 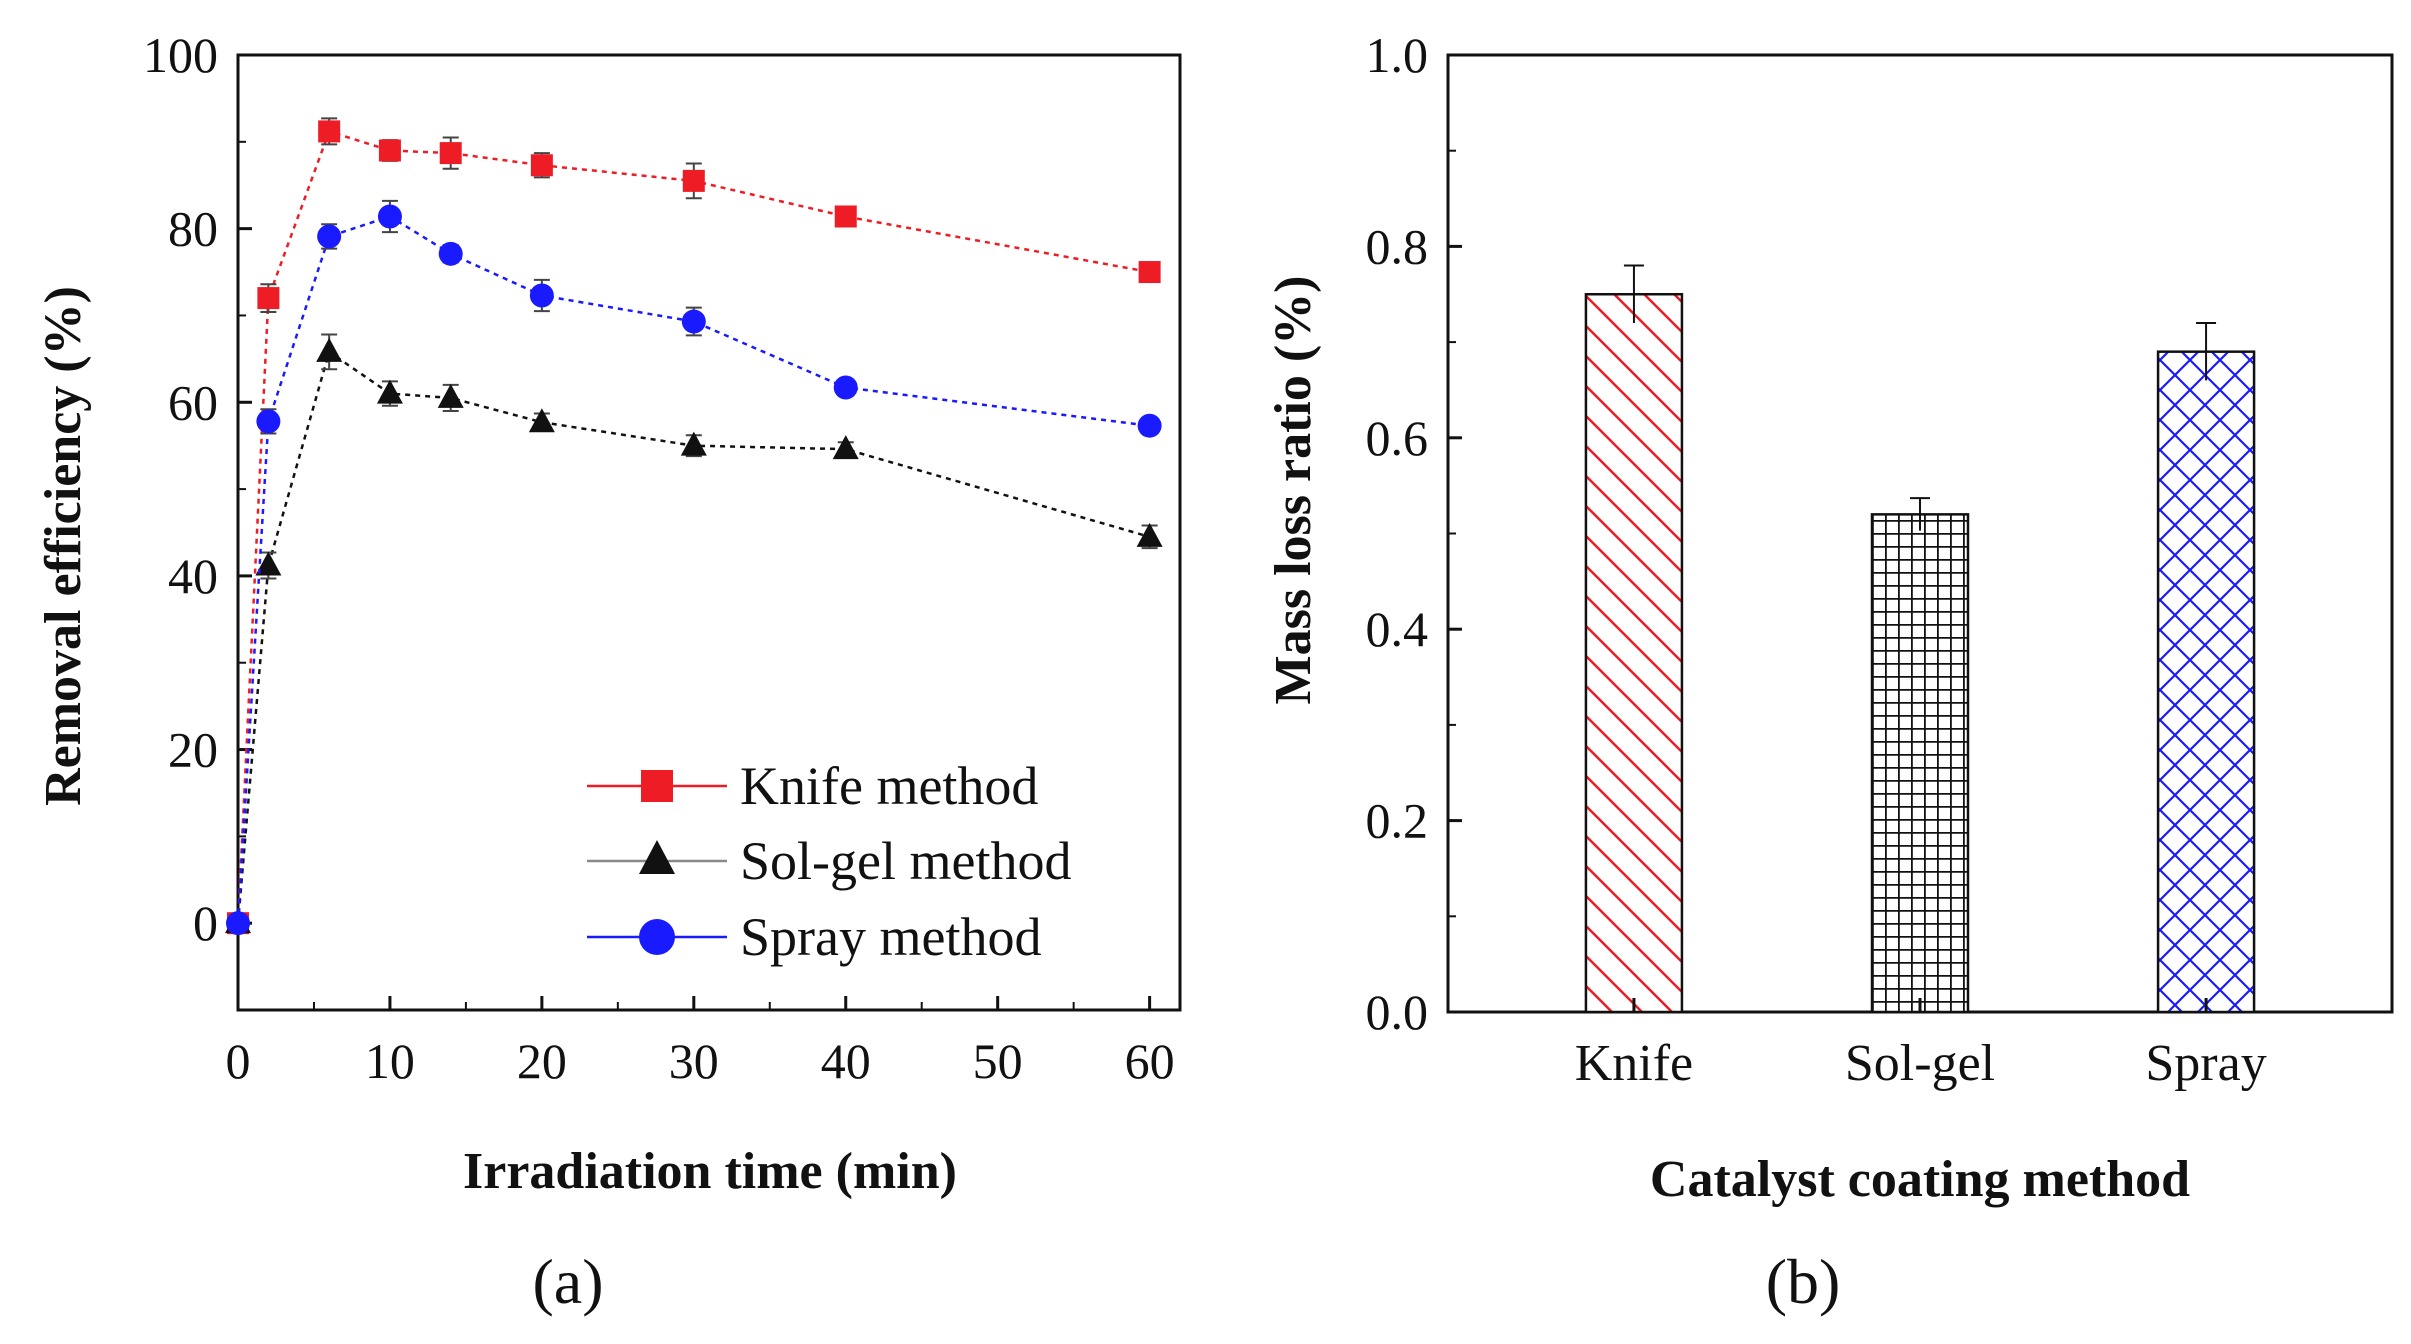 What do you see at coordinates (63, 546) in the screenshot?
I see `y-axis-title: Removal efficiency (%)` at bounding box center [63, 546].